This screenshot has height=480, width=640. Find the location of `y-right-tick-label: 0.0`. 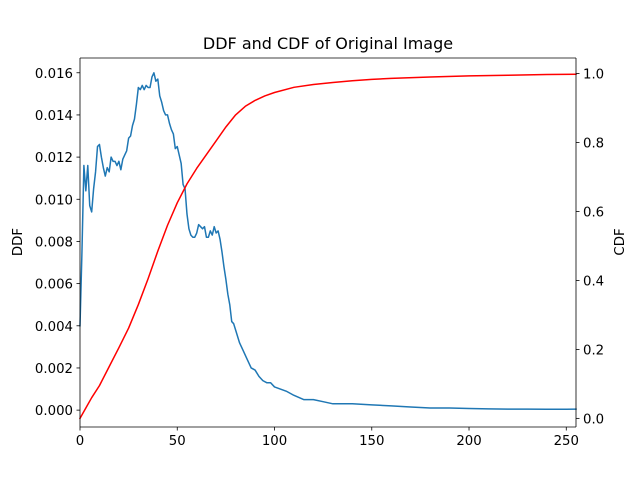

y-right-tick-label: 0.0 is located at coordinates (593, 419).